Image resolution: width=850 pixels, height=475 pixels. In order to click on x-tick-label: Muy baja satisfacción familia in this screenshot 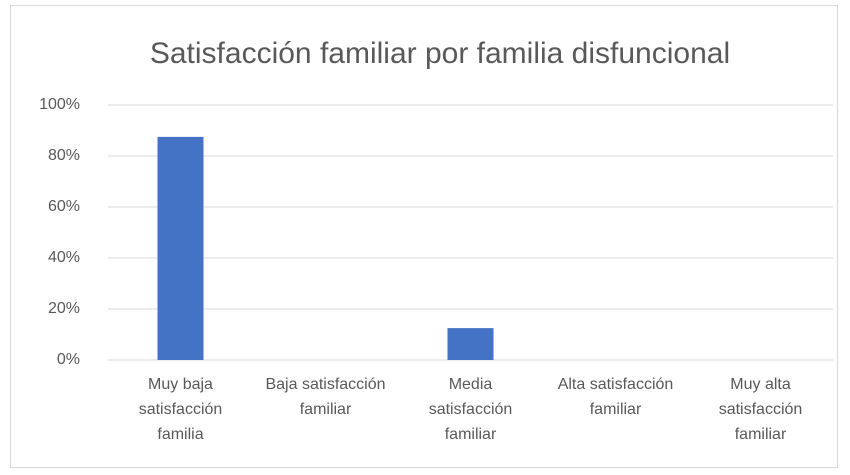, I will do `click(180, 409)`.